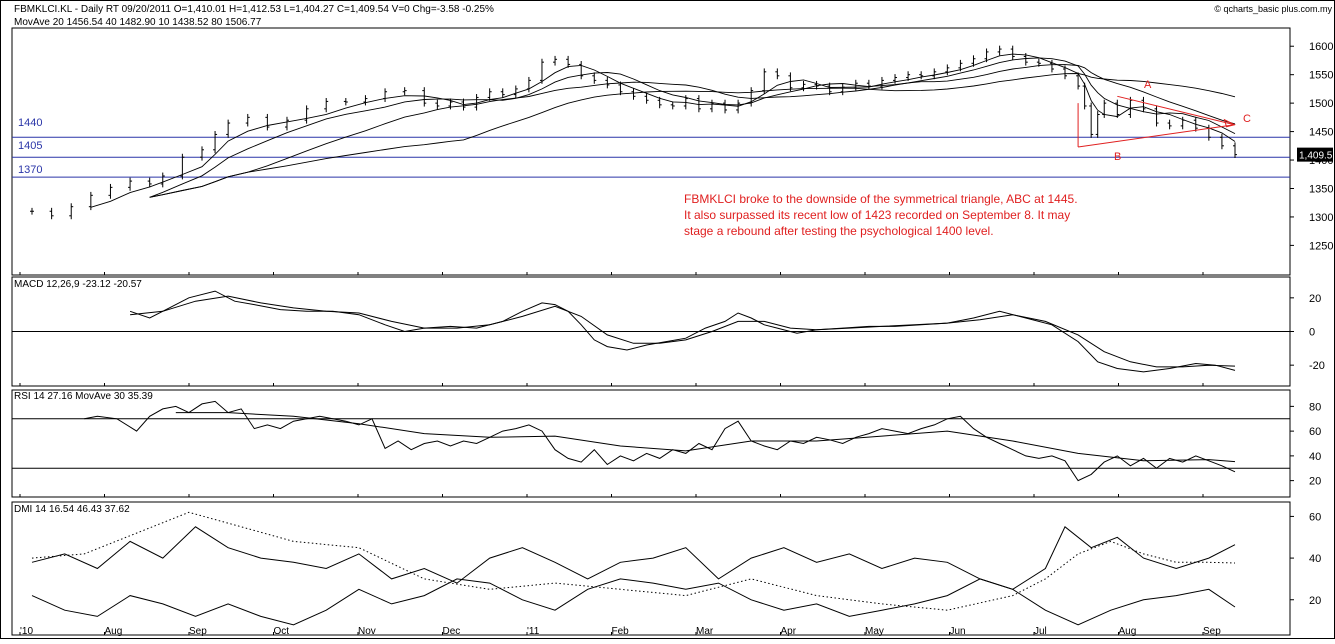 Image resolution: width=1335 pixels, height=644 pixels. Describe the element at coordinates (30, 170) in the screenshot. I see `level-label-1370: 1370` at that location.